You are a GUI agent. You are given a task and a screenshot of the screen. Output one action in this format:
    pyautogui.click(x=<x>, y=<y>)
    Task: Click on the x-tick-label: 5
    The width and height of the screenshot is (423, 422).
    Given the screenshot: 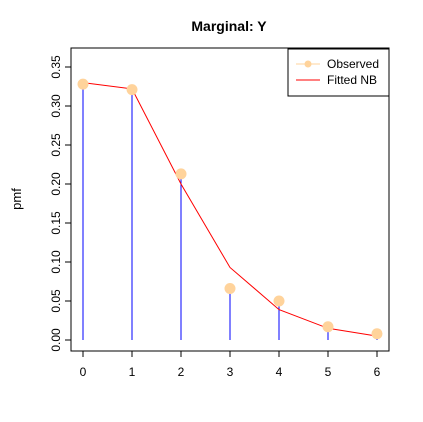 What is the action you would take?
    pyautogui.click(x=328, y=372)
    